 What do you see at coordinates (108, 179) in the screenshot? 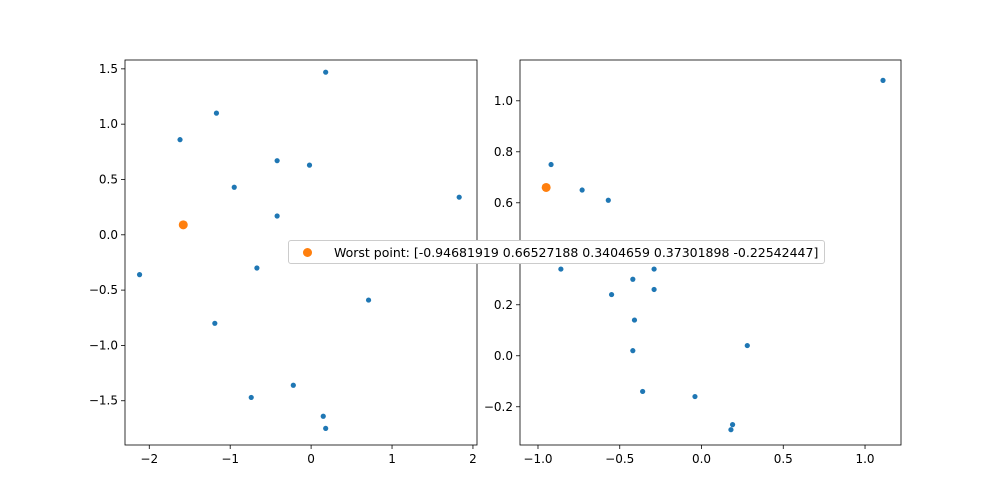
I see `y-tick-label: 0.5` at bounding box center [108, 179].